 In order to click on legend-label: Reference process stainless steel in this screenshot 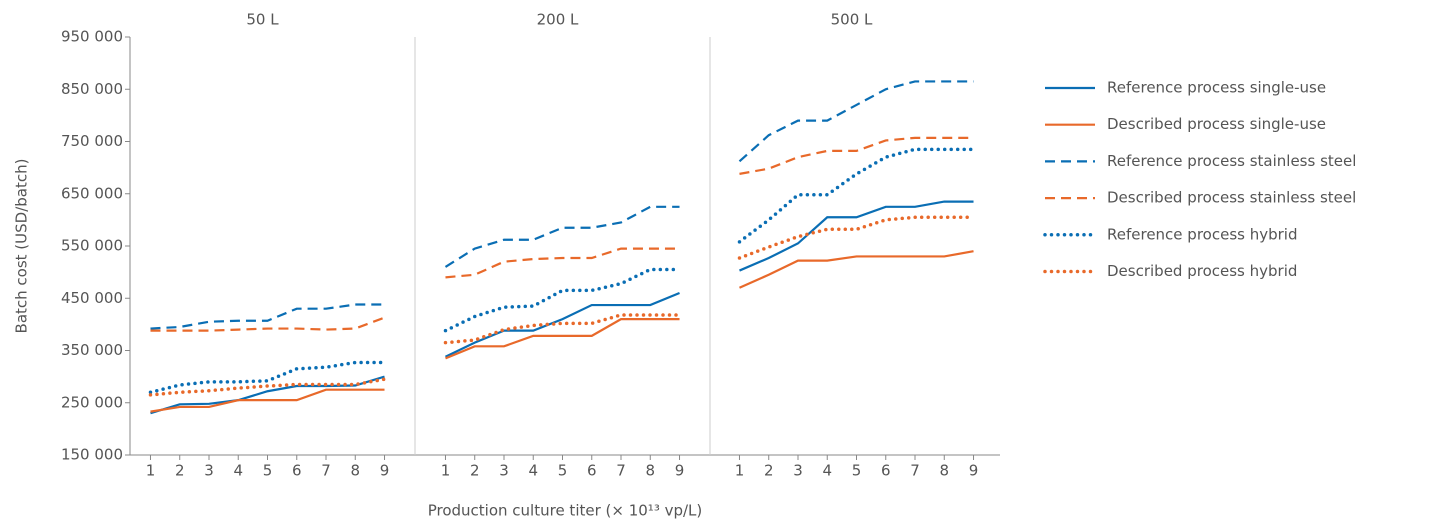, I will do `click(1231, 161)`.